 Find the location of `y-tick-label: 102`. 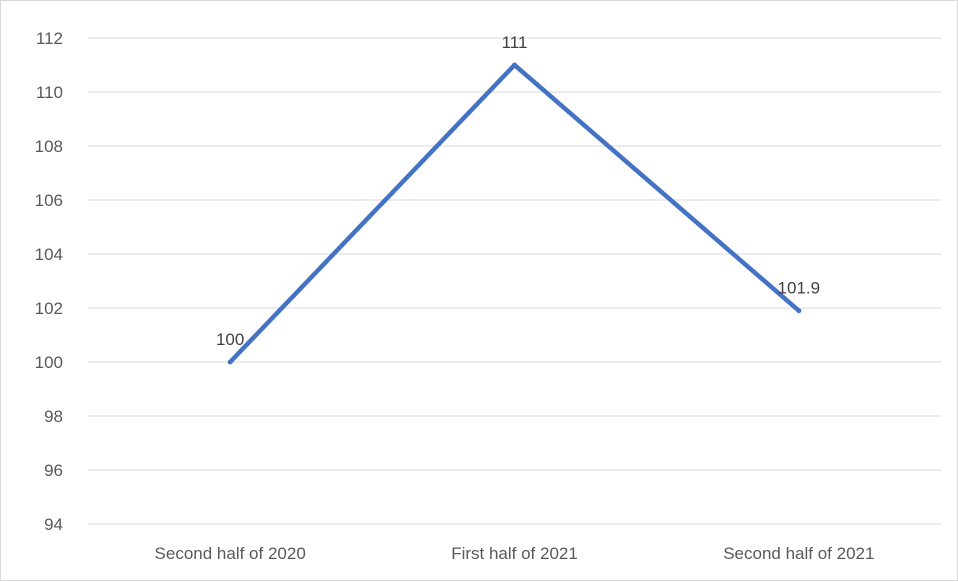

y-tick-label: 102 is located at coordinates (49, 308).